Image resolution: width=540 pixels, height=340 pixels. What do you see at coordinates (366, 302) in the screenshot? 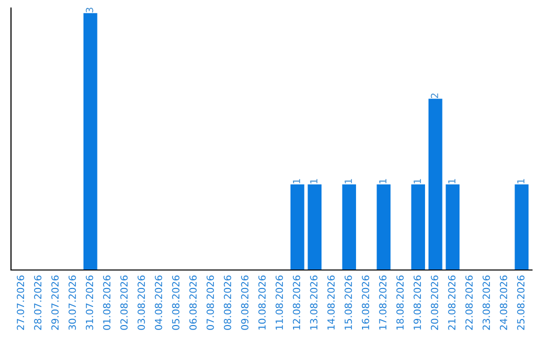
I see `x-tick-label: 16.08.2026` at bounding box center [366, 302].